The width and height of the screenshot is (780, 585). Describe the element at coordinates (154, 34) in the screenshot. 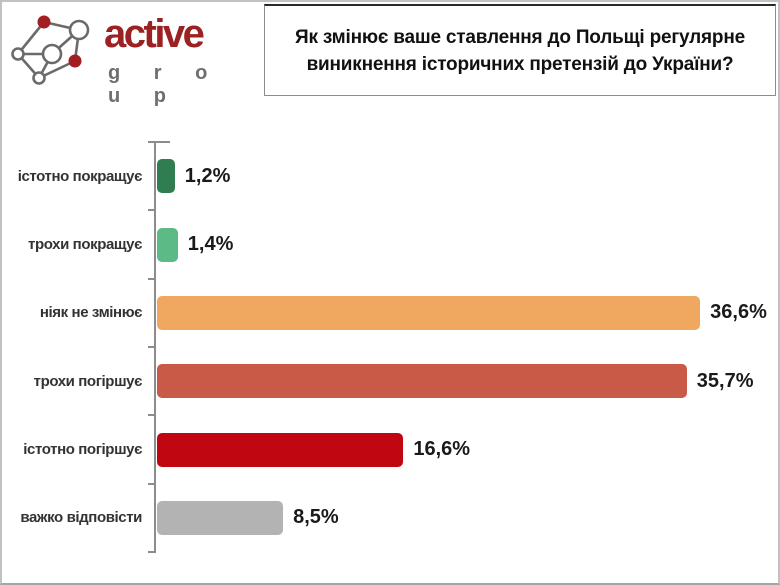

I see `logo-name: active` at that location.